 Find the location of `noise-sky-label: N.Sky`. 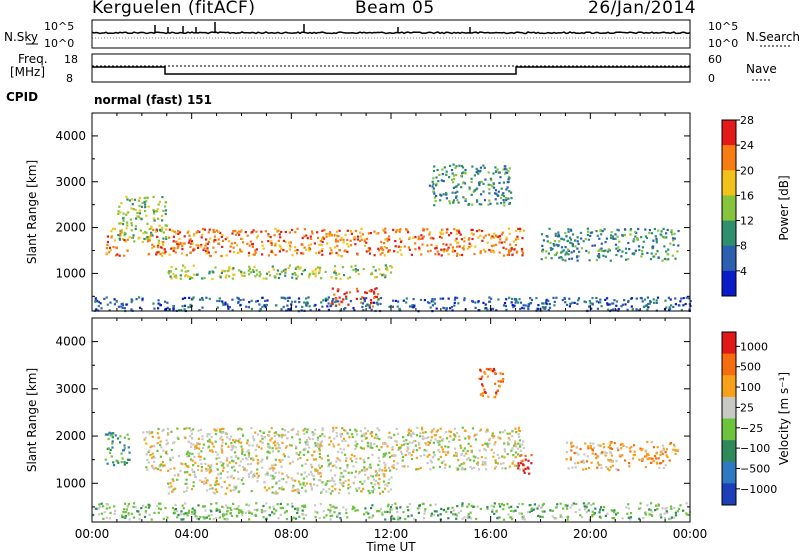

noise-sky-label: N.Sky is located at coordinates (21, 37).